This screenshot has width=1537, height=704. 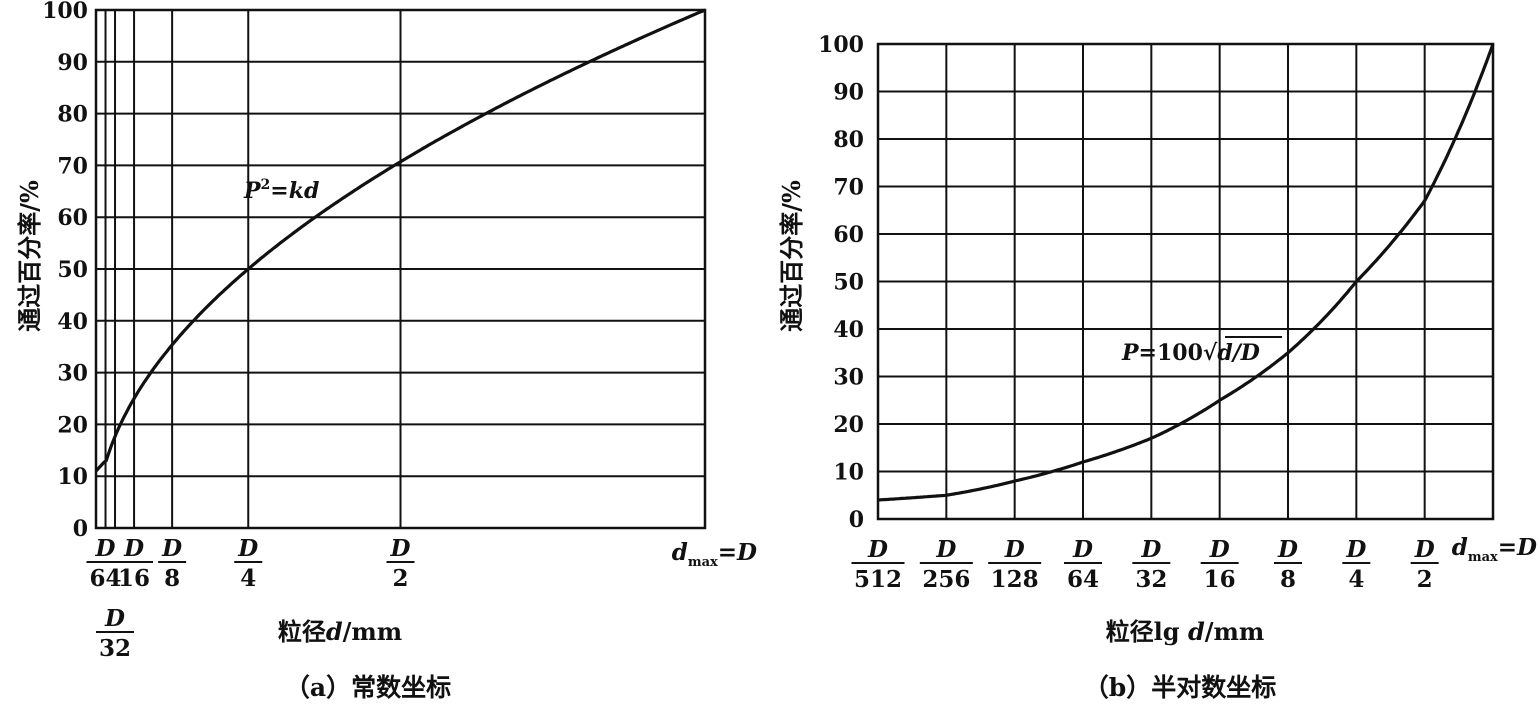 What do you see at coordinates (1151, 564) in the screenshot?
I see `chart-b-xtick-d32: D 32` at bounding box center [1151, 564].